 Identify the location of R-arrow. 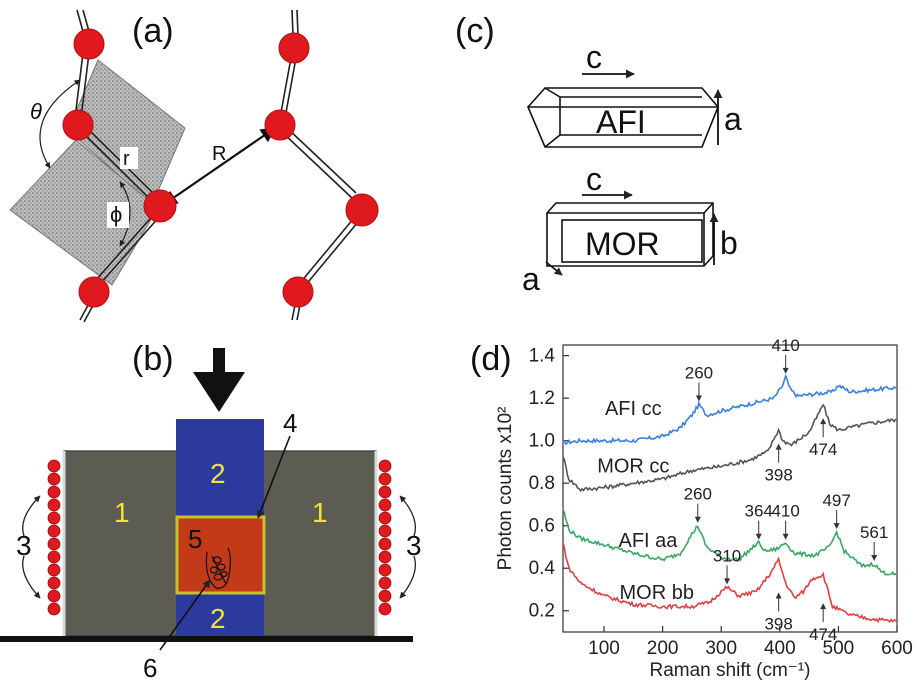
(219, 166).